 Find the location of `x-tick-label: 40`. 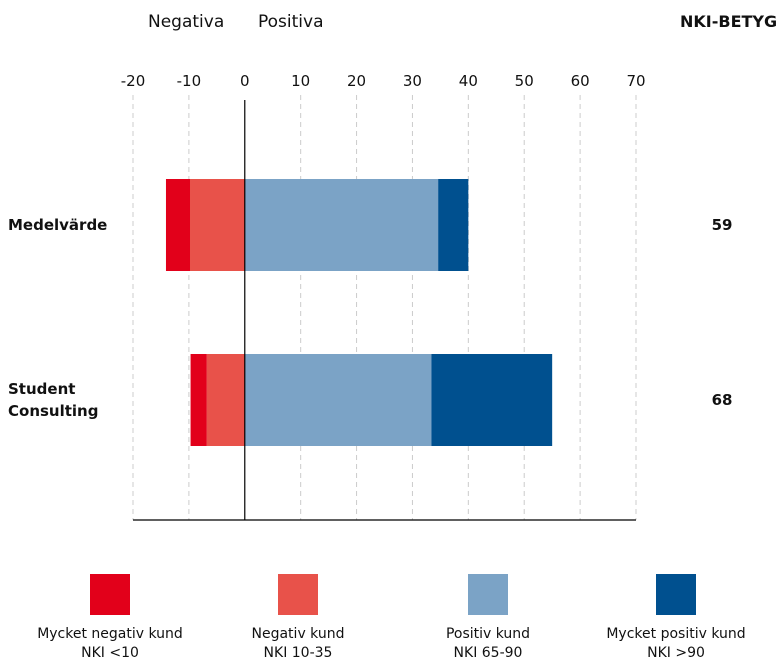

x-tick-label: 40 is located at coordinates (468, 81).